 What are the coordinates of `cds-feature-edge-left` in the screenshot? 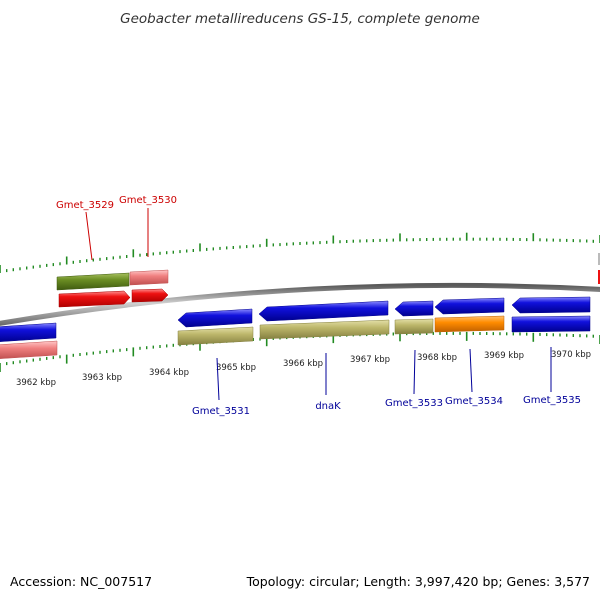 It's located at (28, 332).